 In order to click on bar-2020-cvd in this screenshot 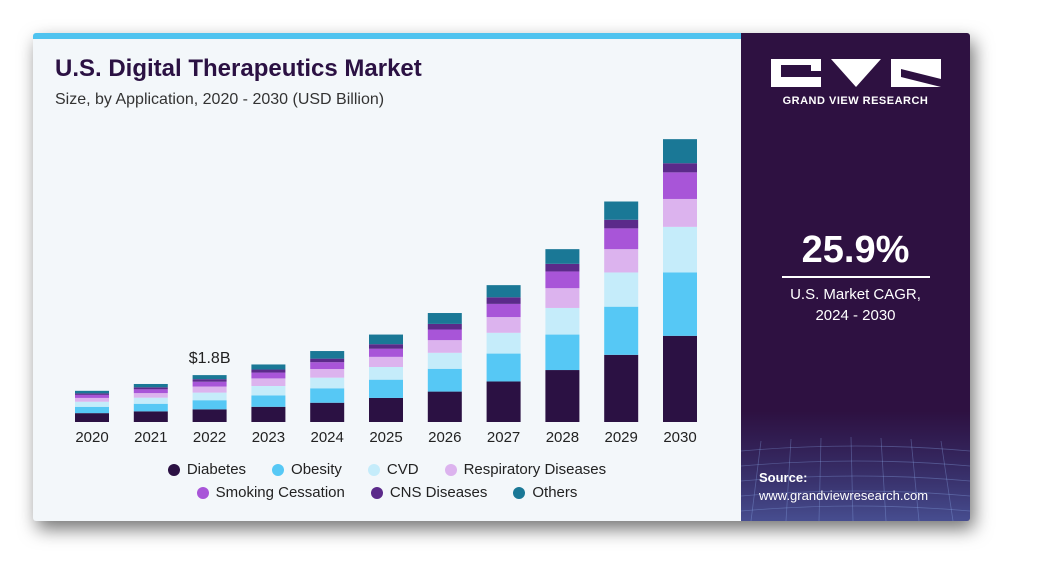, I will do `click(92, 404)`.